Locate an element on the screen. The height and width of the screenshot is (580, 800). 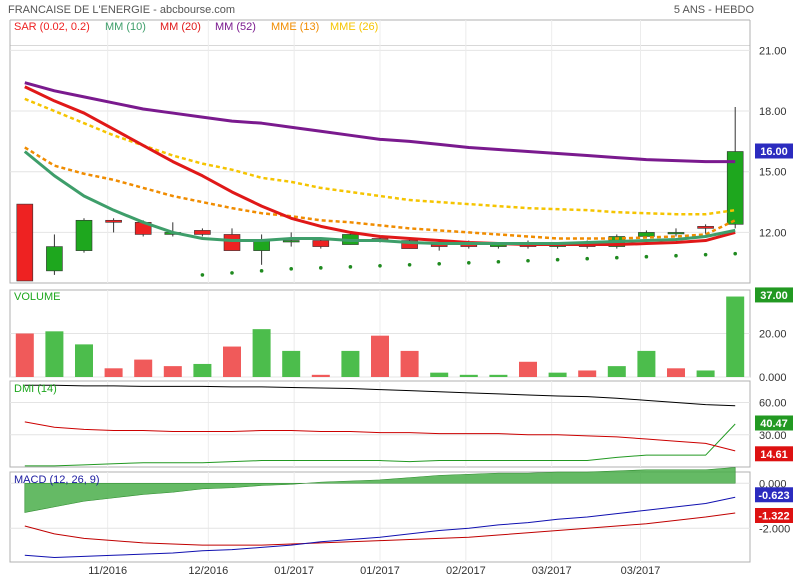
x-axis-label: 01/2017 is located at coordinates (380, 571).